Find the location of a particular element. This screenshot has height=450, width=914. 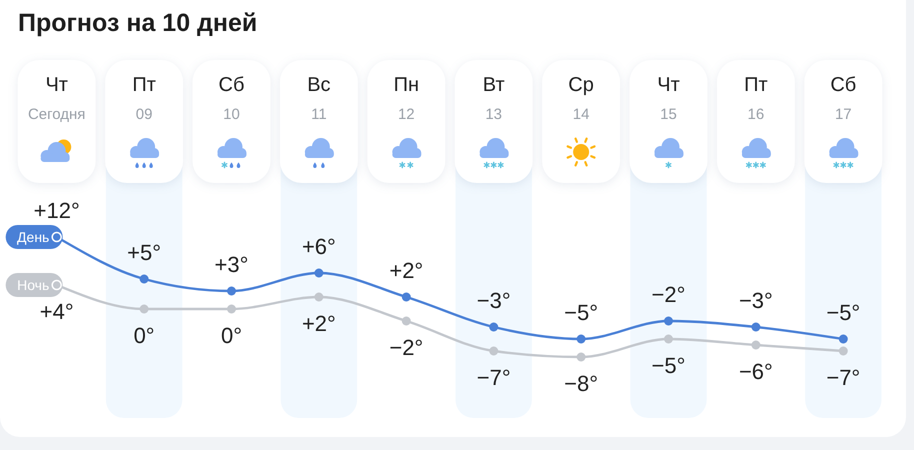

series-label: Ночь is located at coordinates (33, 285).